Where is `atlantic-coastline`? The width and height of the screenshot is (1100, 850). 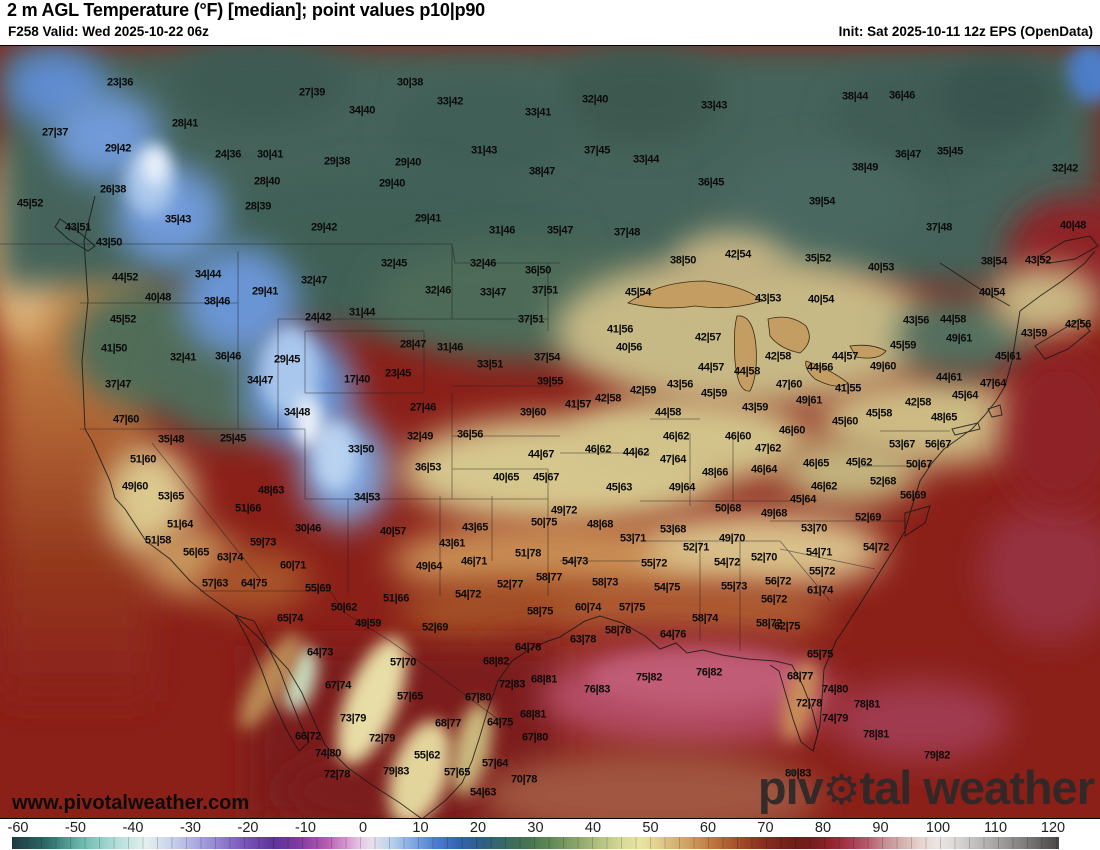
atlantic-coastline is located at coordinates (916, 531).